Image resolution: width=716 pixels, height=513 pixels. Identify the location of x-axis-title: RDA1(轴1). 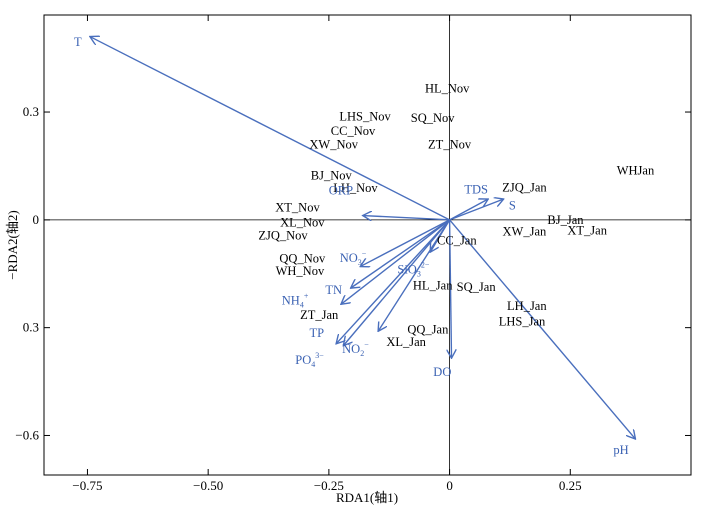
(367, 497).